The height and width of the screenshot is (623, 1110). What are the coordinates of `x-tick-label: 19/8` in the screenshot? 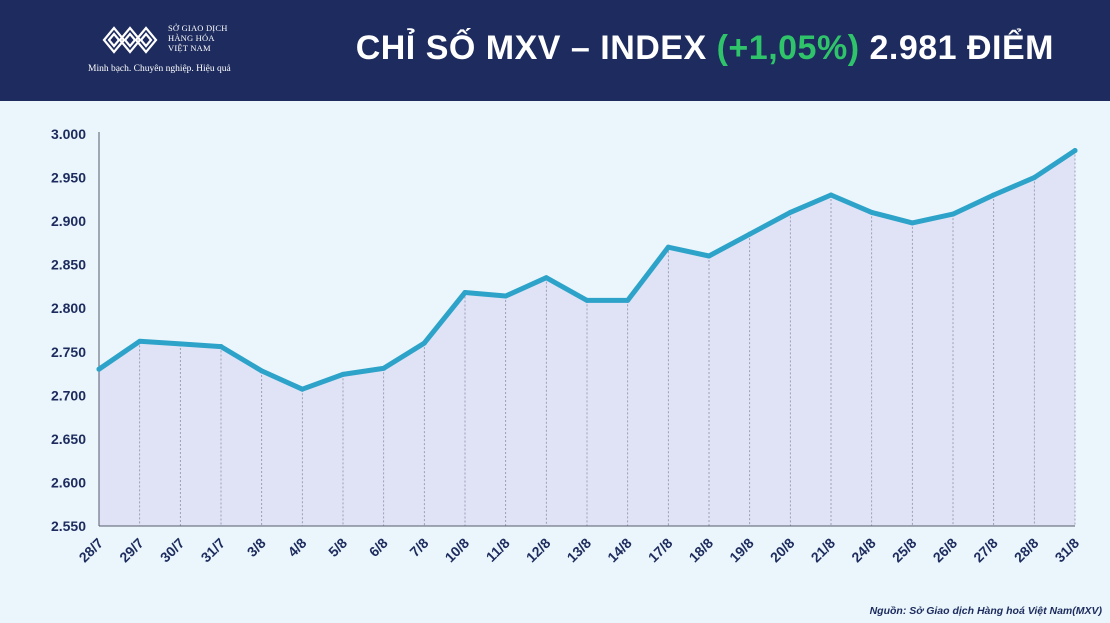 It's located at (741, 550).